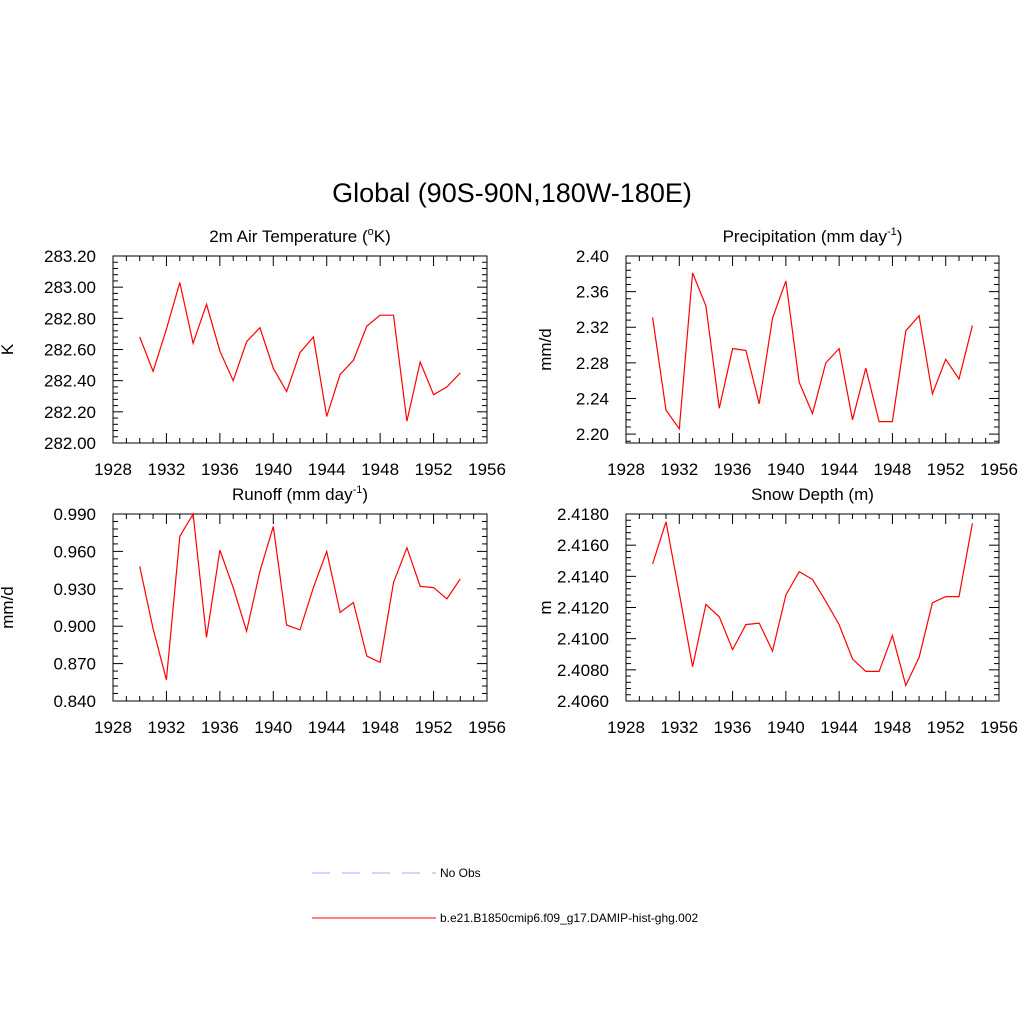 Image resolution: width=1024 pixels, height=1024 pixels. What do you see at coordinates (292, 494) in the screenshot?
I see `panel-title-part: Runoff (mm day` at bounding box center [292, 494].